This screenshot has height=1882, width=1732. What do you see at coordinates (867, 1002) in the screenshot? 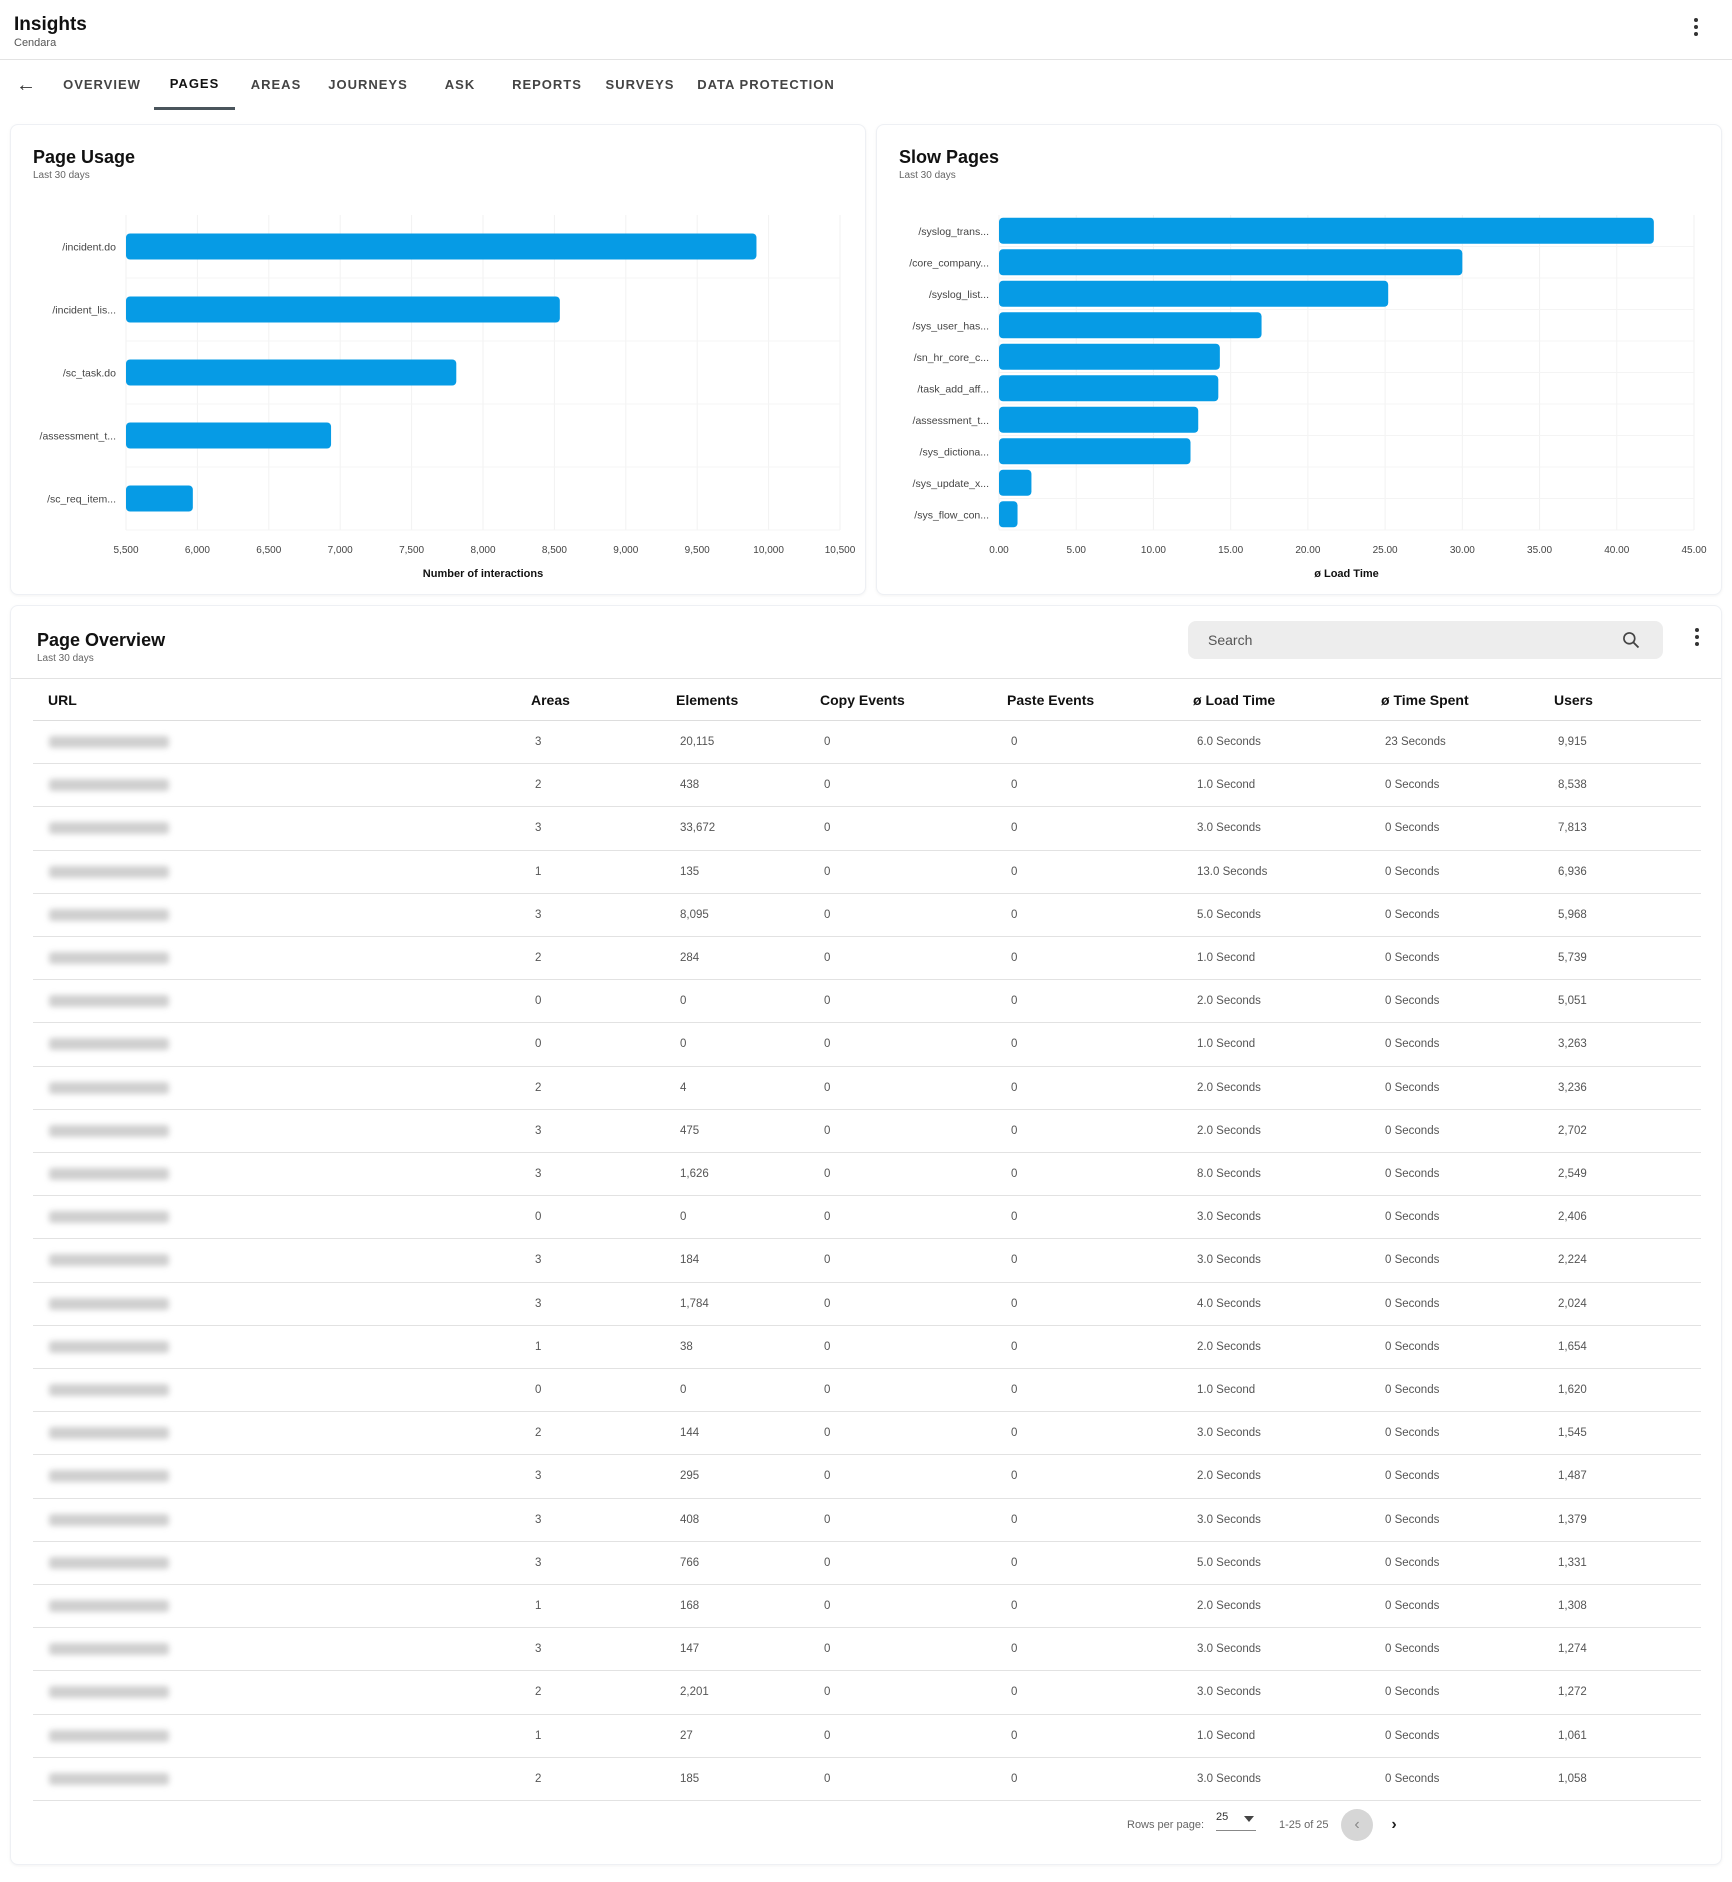
I see `table-row: 0 0 0 0 2.0 Seconds 0 Seconds 5,051` at bounding box center [867, 1002].